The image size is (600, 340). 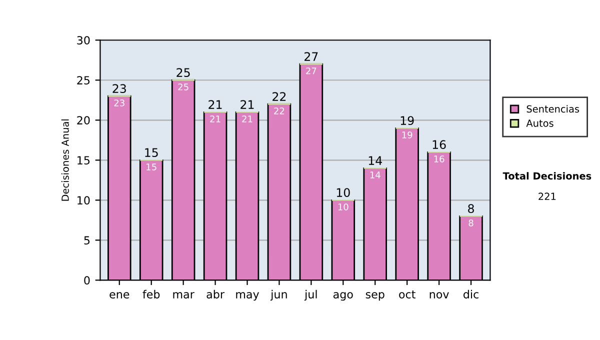 I want to click on x-tick-label: feb, so click(x=151, y=294).